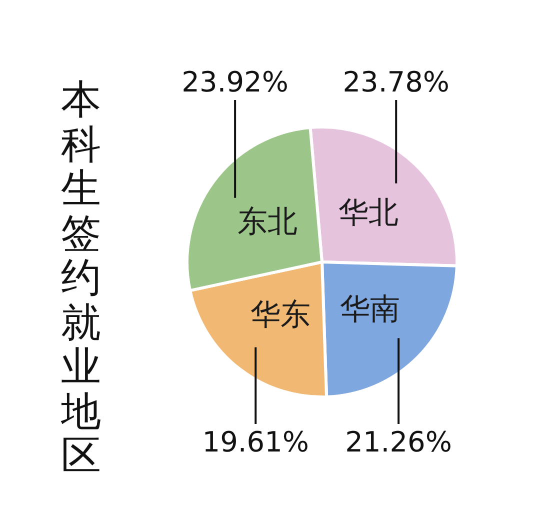 This screenshot has width=550, height=505. Describe the element at coordinates (235, 82) in the screenshot. I see `data-label: 23.92%` at that location.